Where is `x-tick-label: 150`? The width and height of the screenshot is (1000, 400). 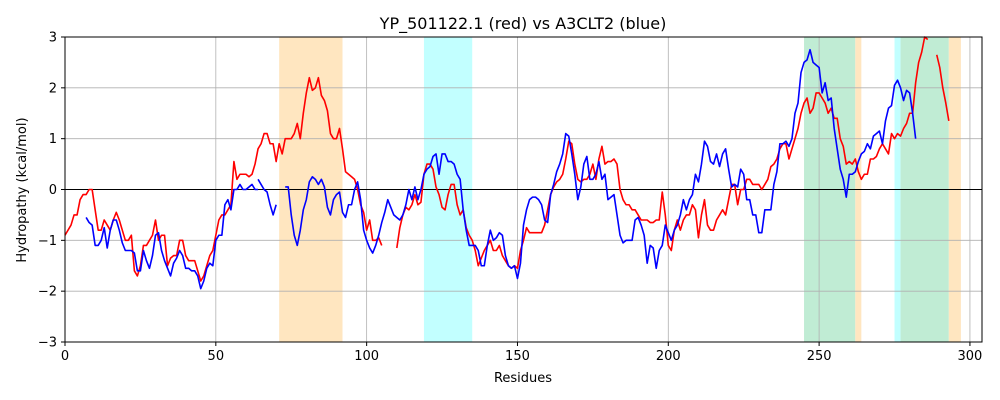 x-tick-label: 150 is located at coordinates (517, 356).